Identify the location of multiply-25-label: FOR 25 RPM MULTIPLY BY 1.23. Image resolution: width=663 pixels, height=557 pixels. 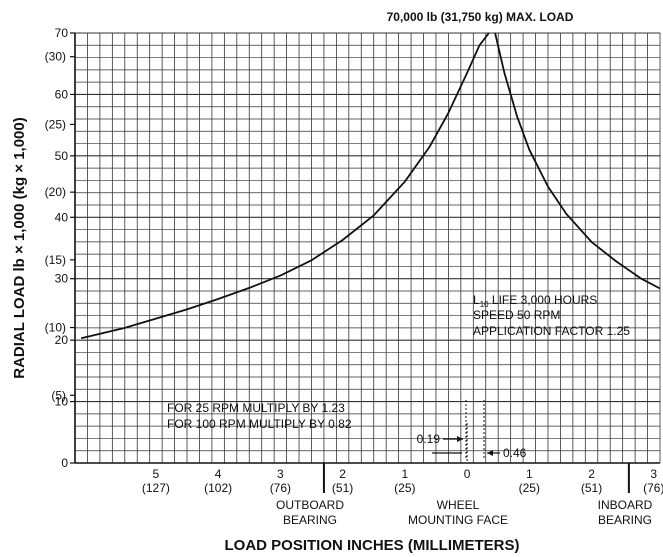
(256, 408).